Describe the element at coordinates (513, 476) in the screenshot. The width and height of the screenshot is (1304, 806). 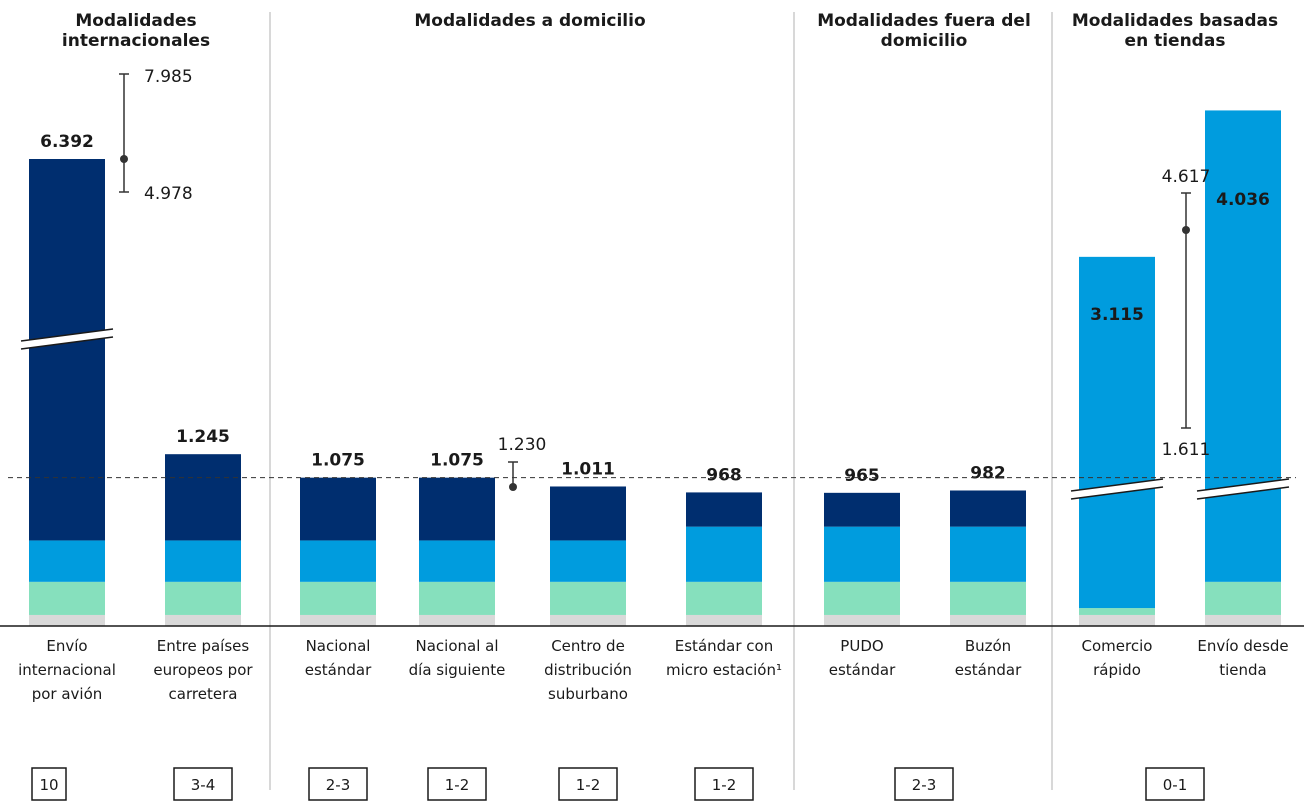
I see `range-indicator-next-day` at that location.